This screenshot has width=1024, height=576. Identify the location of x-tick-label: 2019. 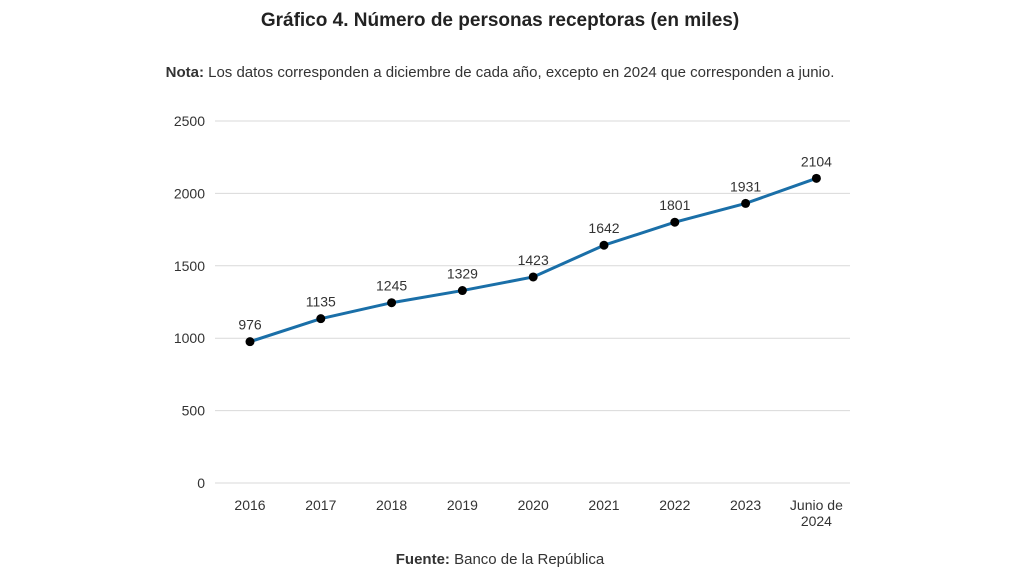
(462, 505).